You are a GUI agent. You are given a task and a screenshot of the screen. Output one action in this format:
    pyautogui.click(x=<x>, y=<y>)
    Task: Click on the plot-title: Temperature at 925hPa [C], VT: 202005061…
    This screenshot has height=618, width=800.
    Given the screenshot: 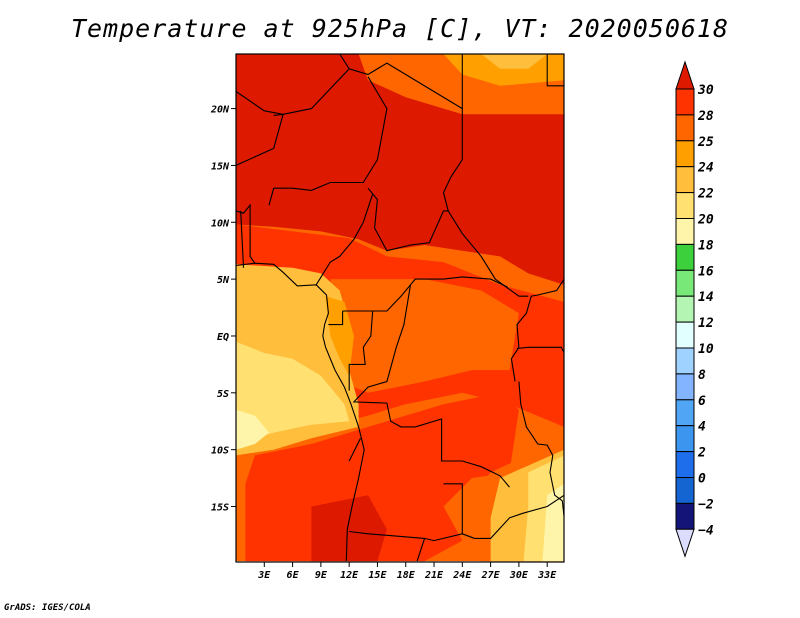 What is the action you would take?
    pyautogui.click(x=400, y=28)
    